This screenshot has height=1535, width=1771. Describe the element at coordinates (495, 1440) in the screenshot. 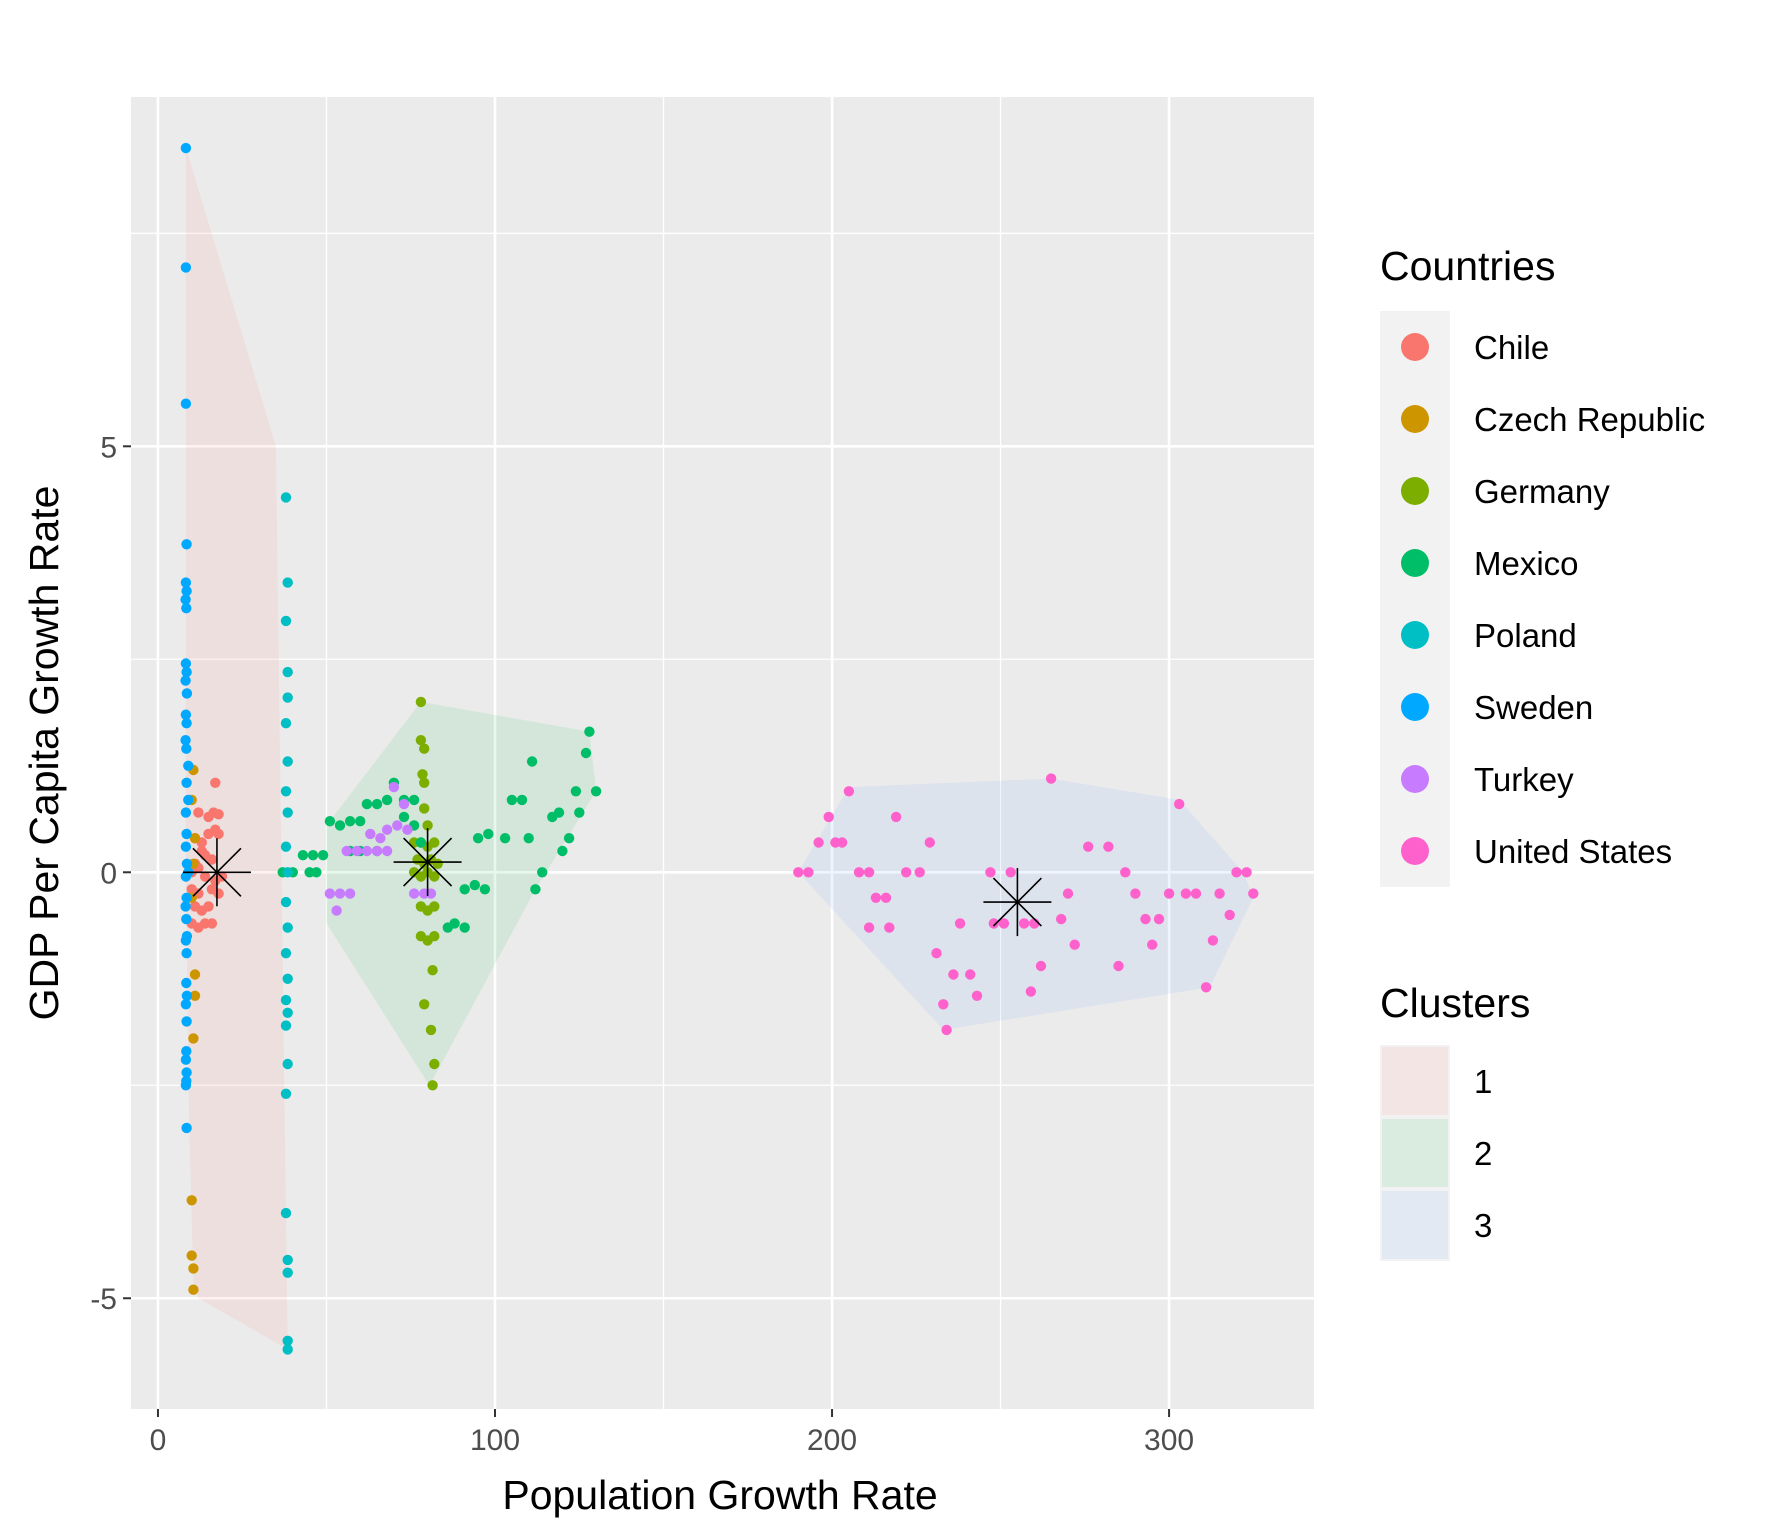

I see `x-tick-label: 100` at that location.